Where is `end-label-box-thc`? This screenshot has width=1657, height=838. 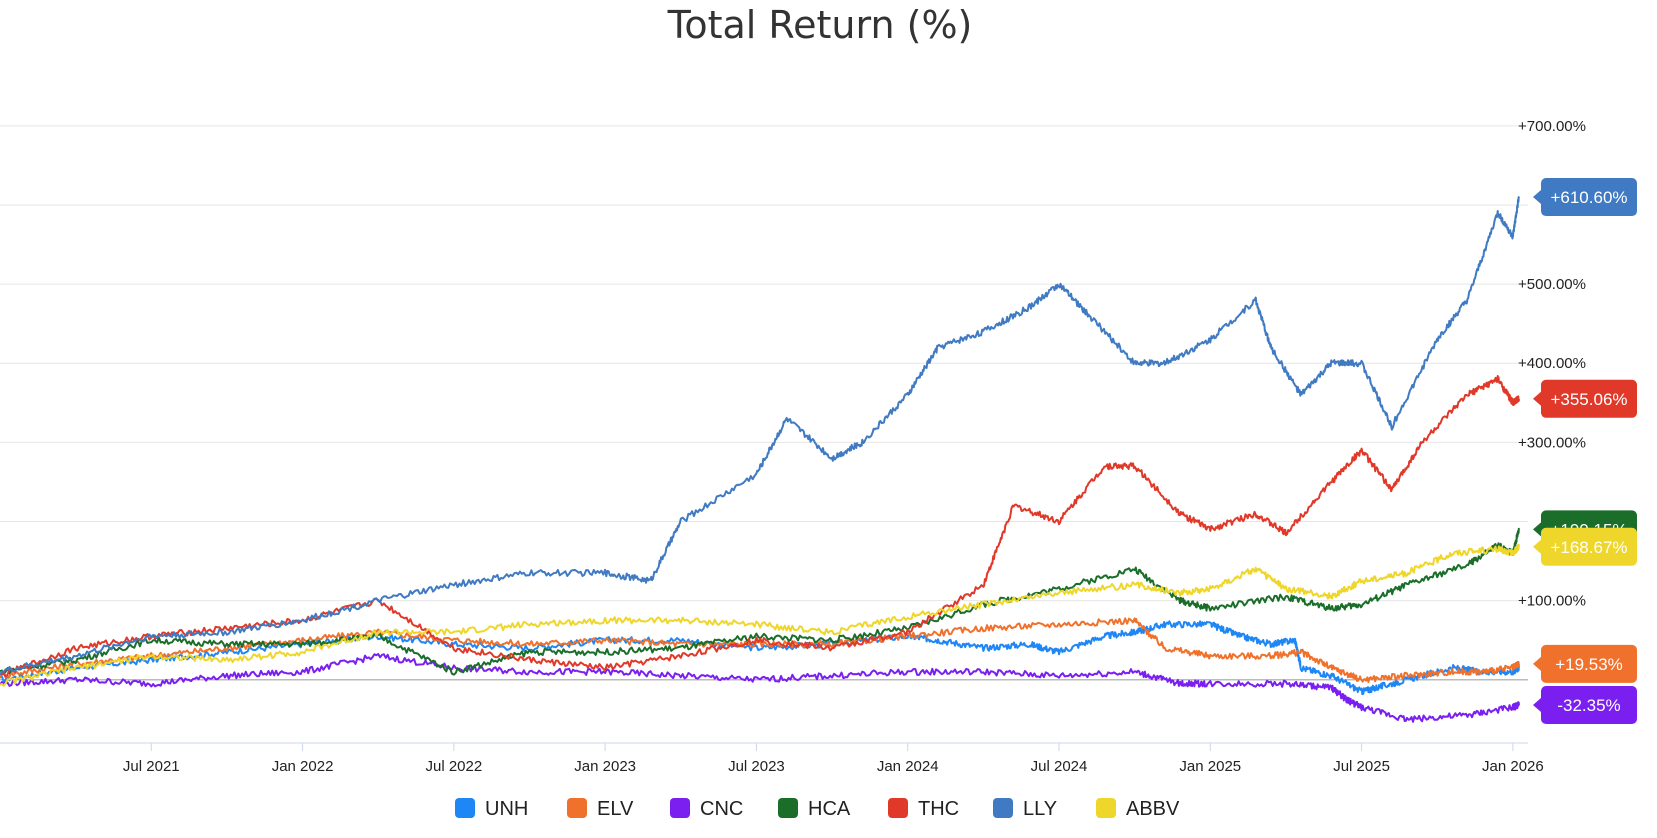 end-label-box-thc is located at coordinates (1589, 398).